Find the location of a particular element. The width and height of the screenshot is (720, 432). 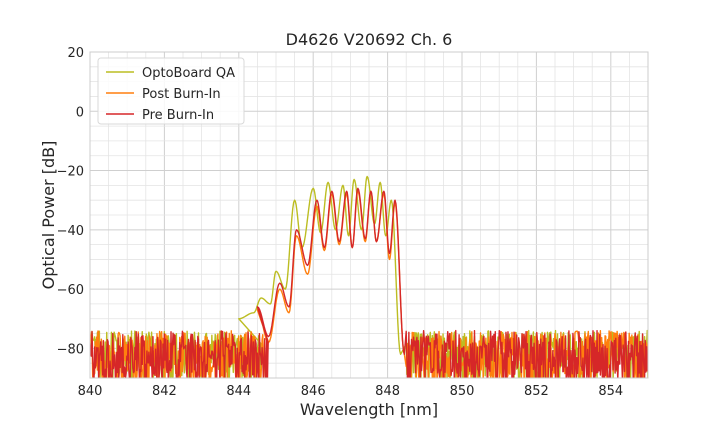

x-tick-label: 854 is located at coordinates (610, 391).